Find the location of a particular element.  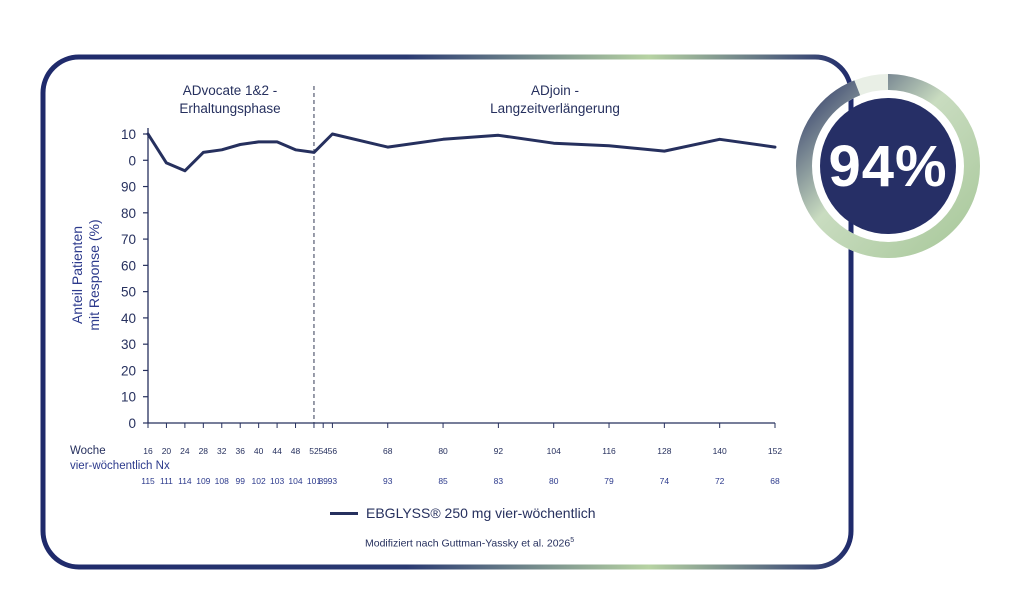

x-tick-label: 54 is located at coordinates (323, 451).